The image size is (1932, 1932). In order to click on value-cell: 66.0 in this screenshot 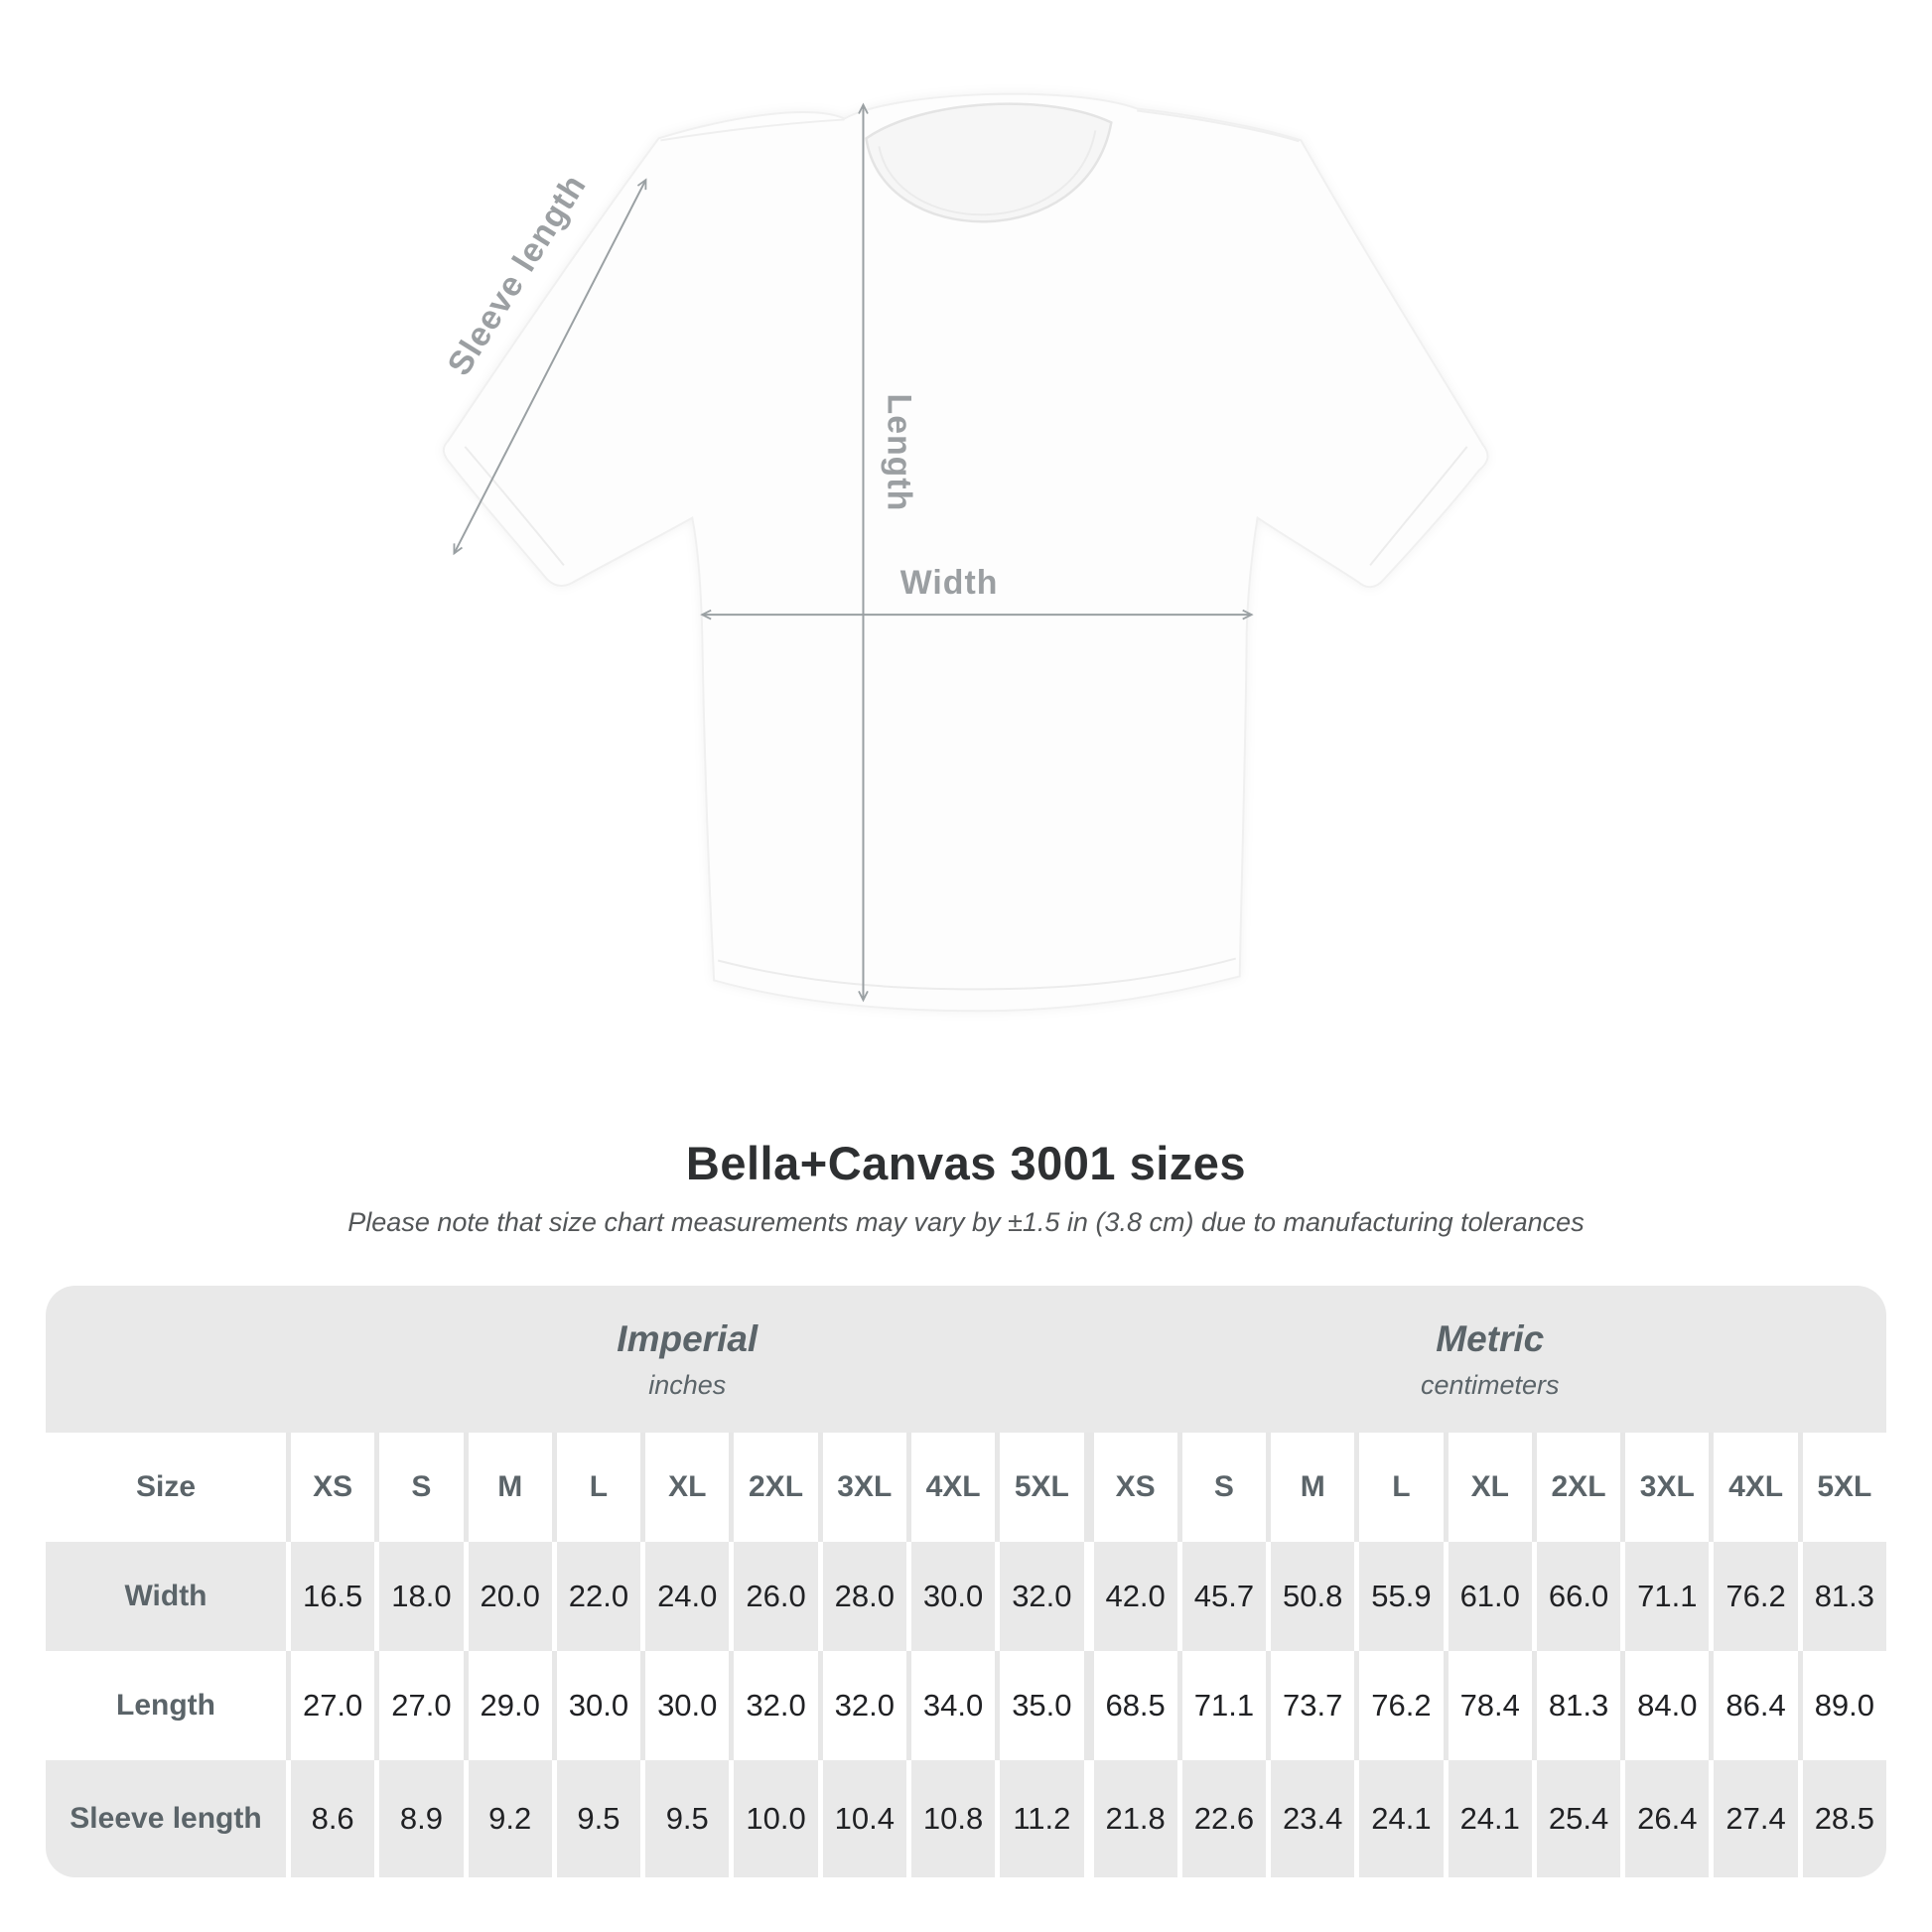, I will do `click(1579, 1597)`.